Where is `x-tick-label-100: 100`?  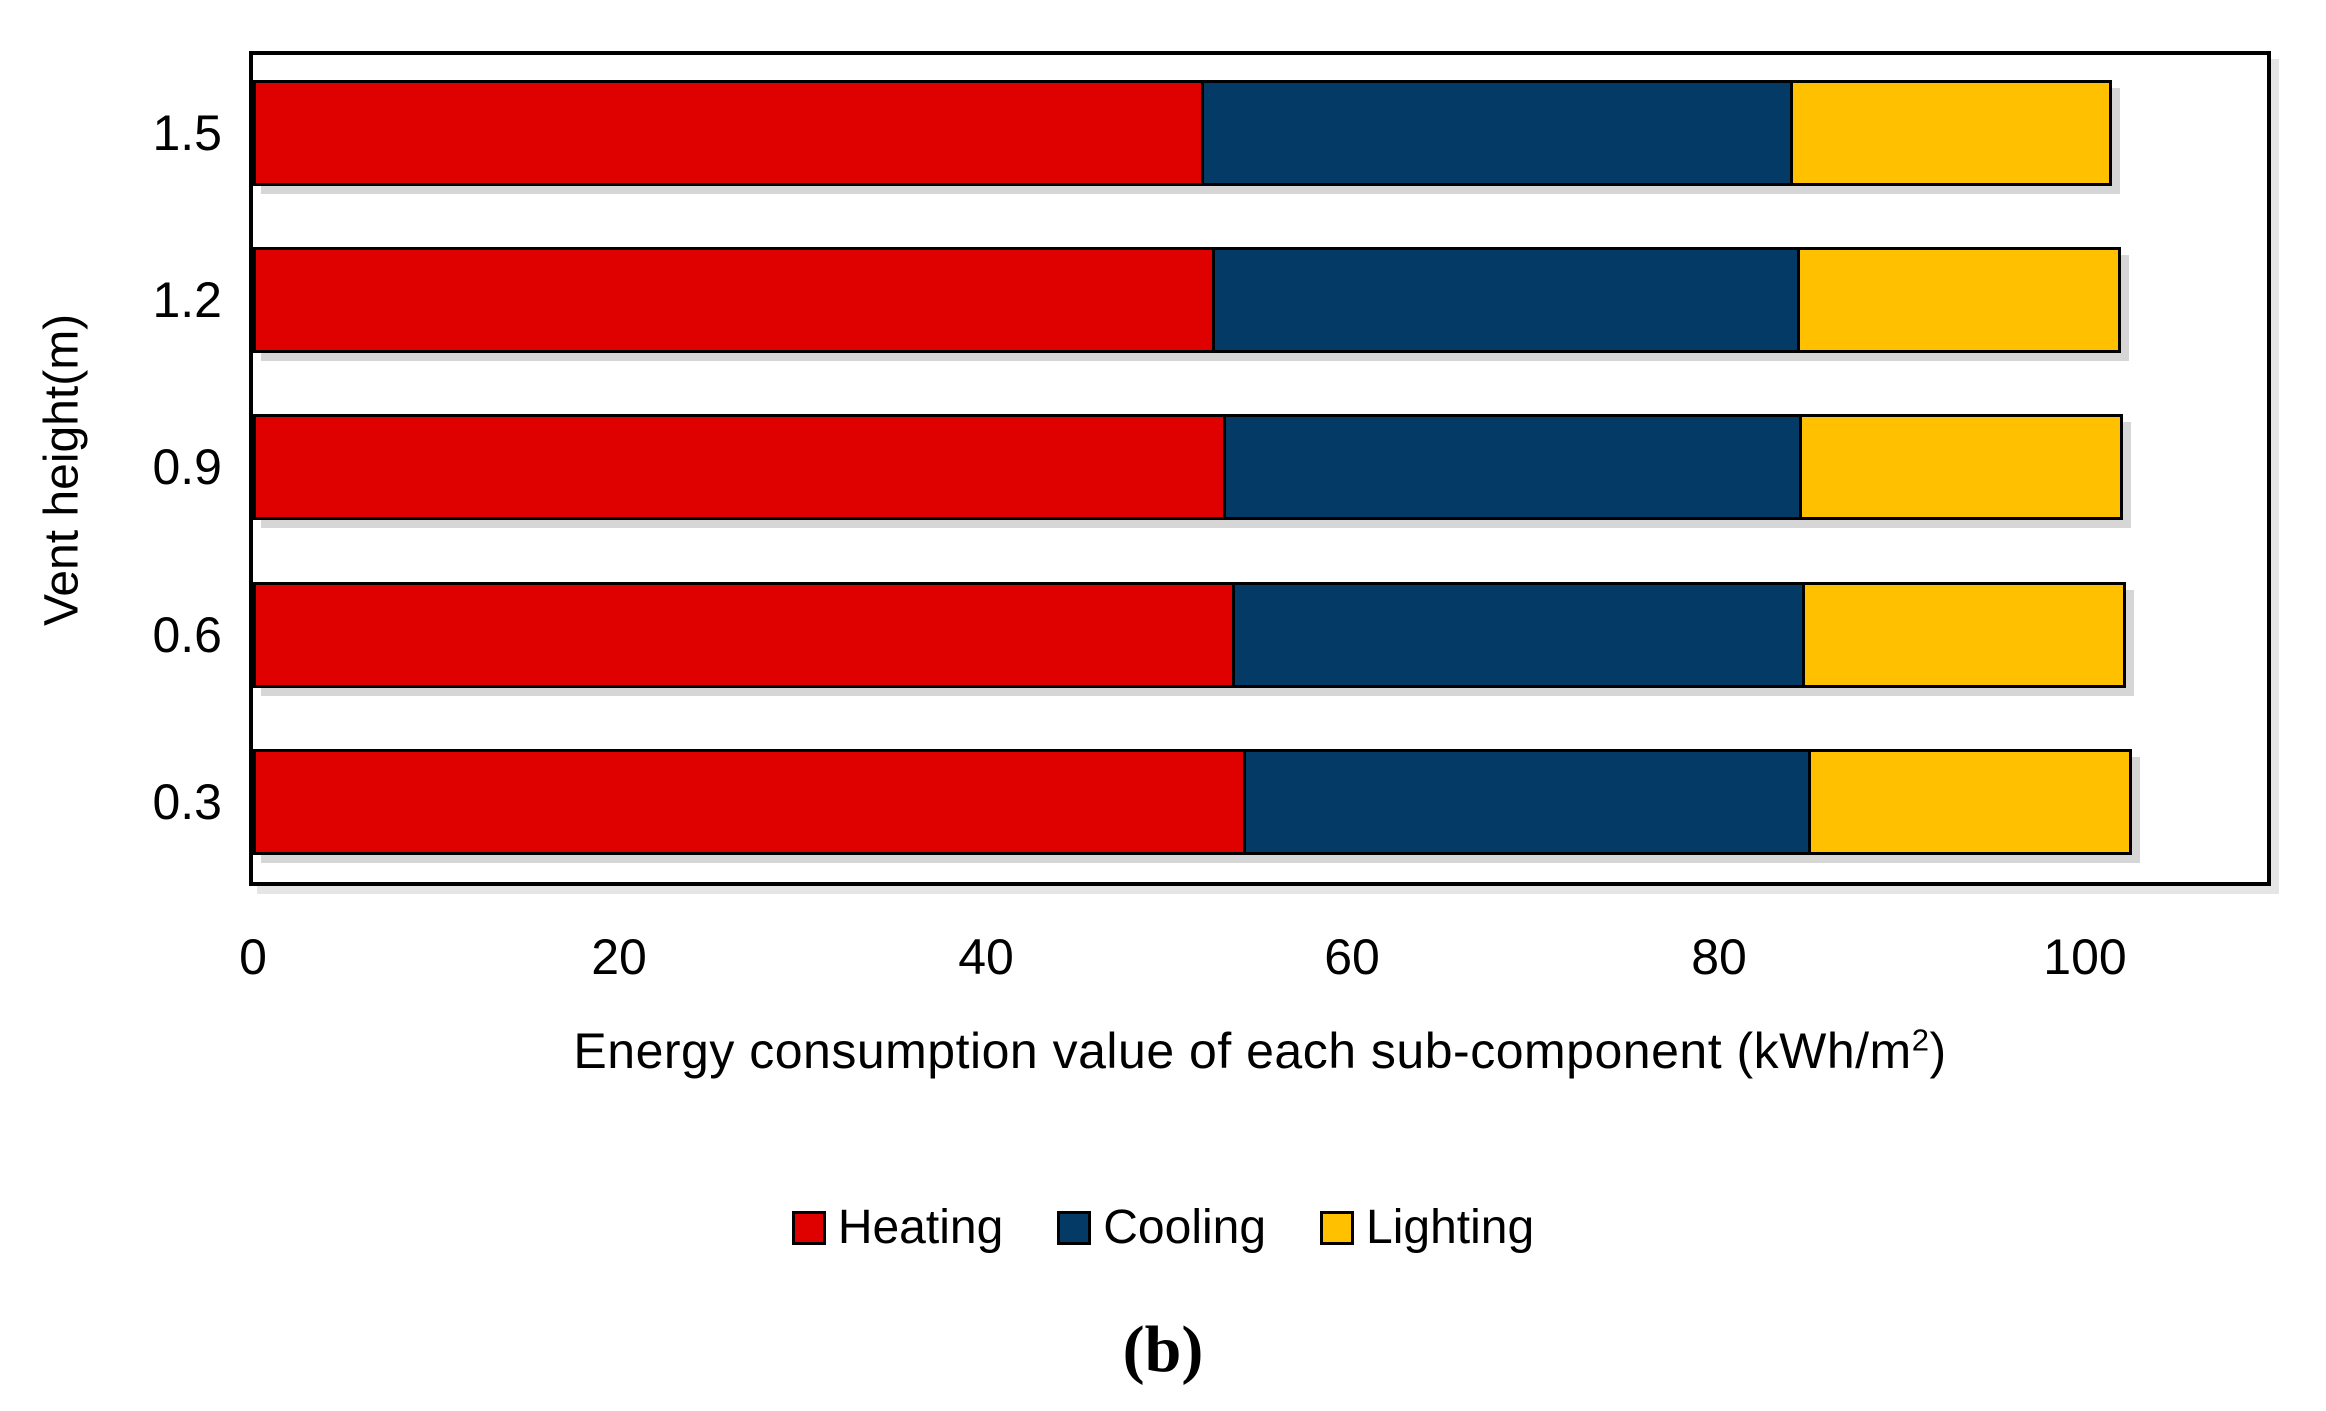 x-tick-label-100: 100 is located at coordinates (2085, 957).